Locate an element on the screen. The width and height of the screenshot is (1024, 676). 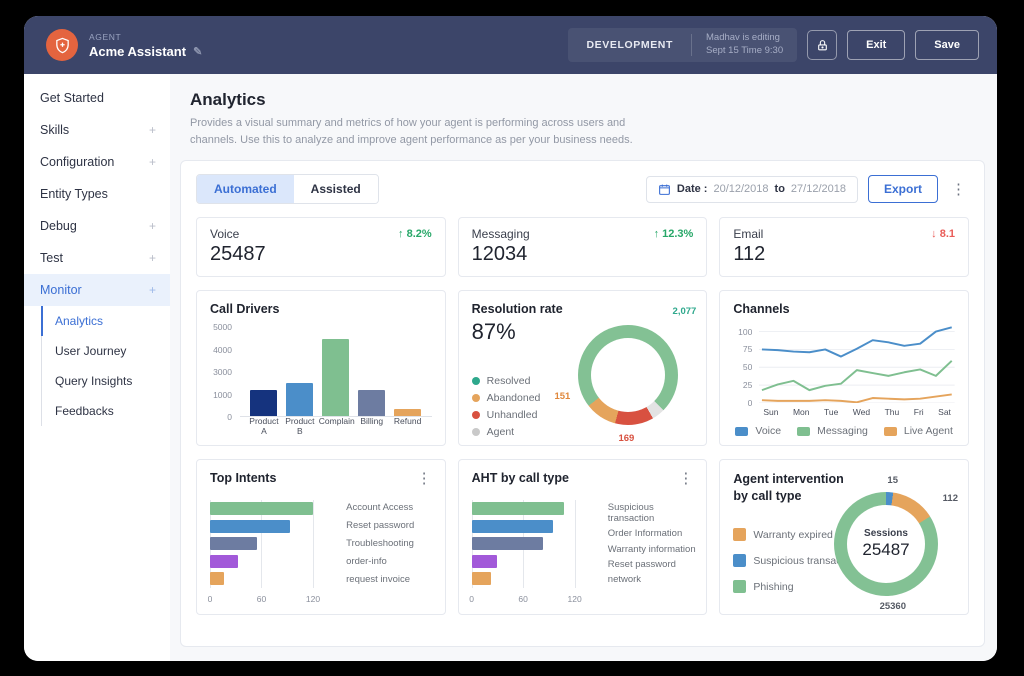
bar-troubleshooting is located at coordinates (234, 543).